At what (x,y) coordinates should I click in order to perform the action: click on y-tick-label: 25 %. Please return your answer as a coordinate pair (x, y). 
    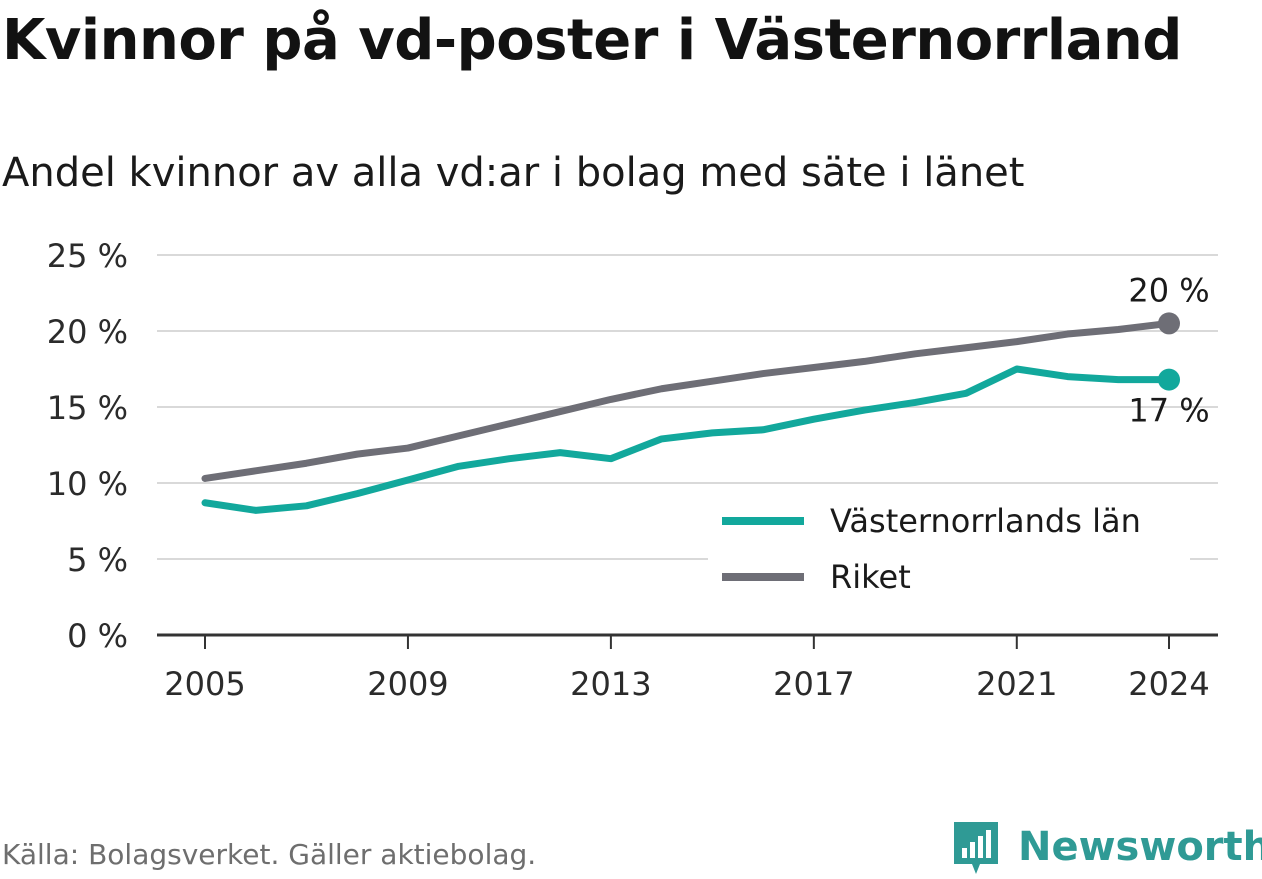
    Looking at the image, I should click on (87, 256).